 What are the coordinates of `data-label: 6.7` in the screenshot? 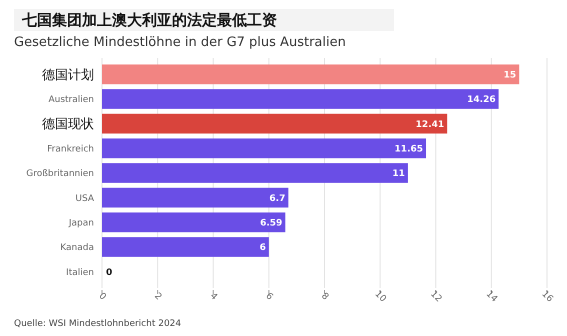 It's located at (277, 199).